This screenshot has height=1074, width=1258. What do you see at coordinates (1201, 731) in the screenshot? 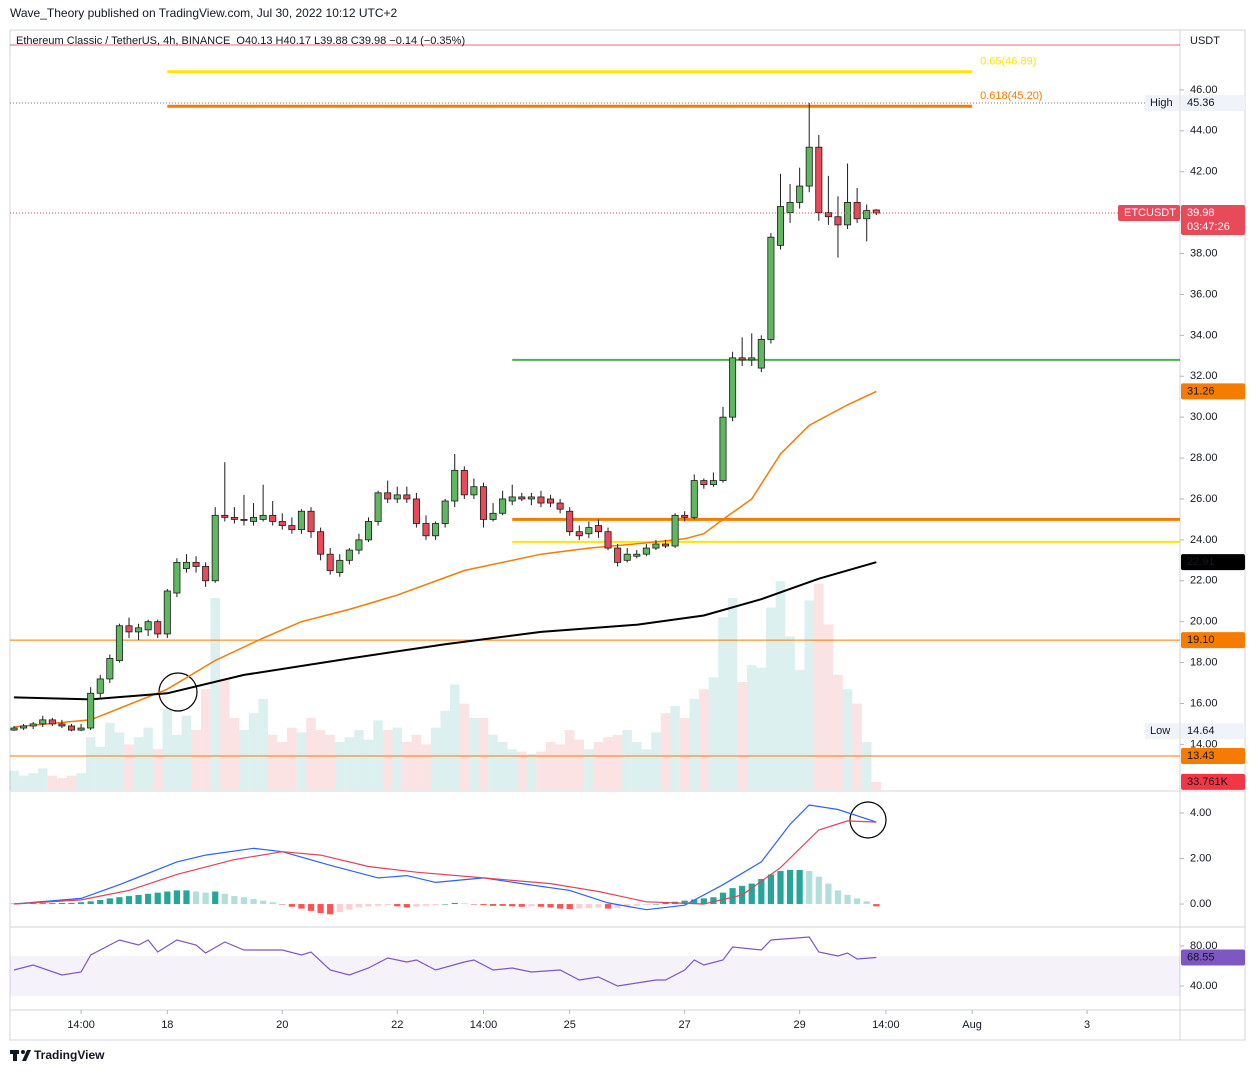
I see `low-price: 14.64` at bounding box center [1201, 731].